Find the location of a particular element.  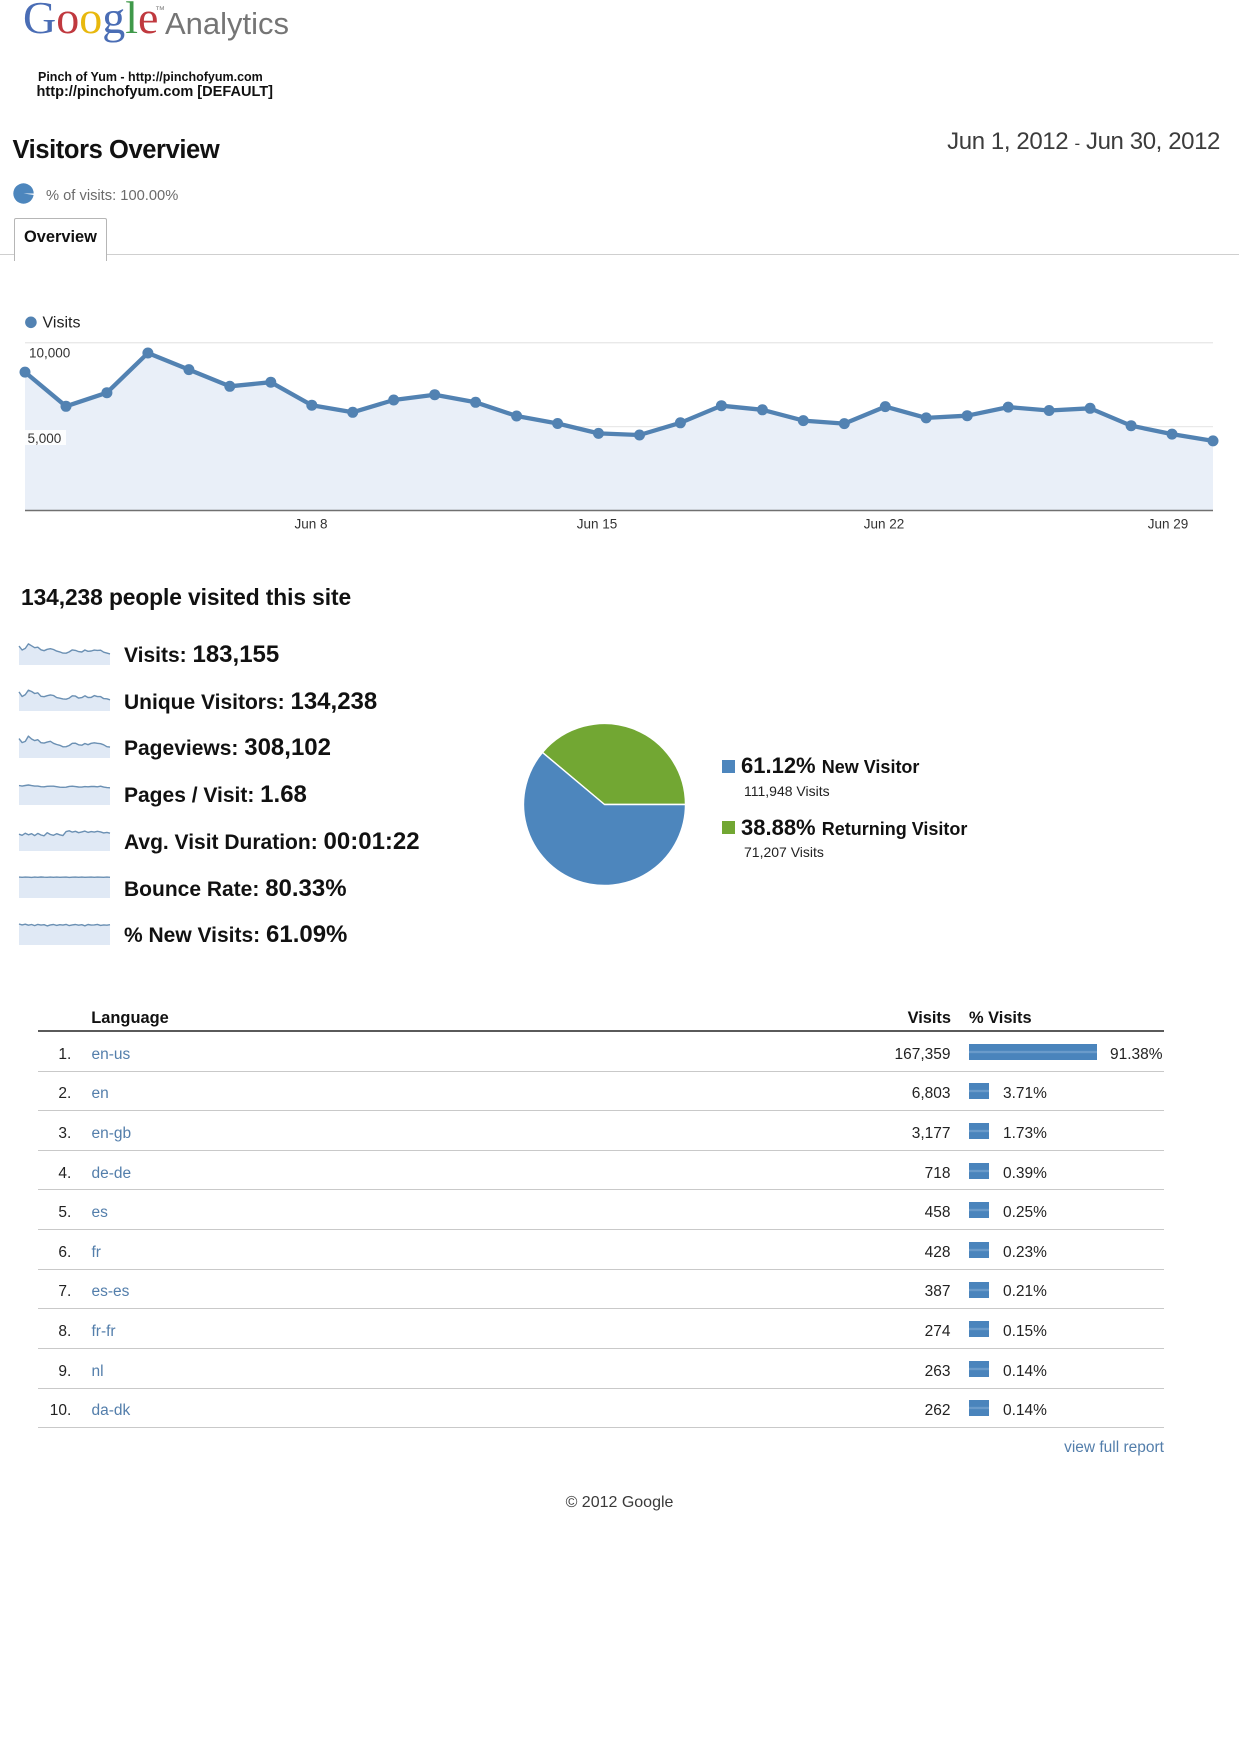

svg-text: Jun 22 is located at coordinates (884, 524).